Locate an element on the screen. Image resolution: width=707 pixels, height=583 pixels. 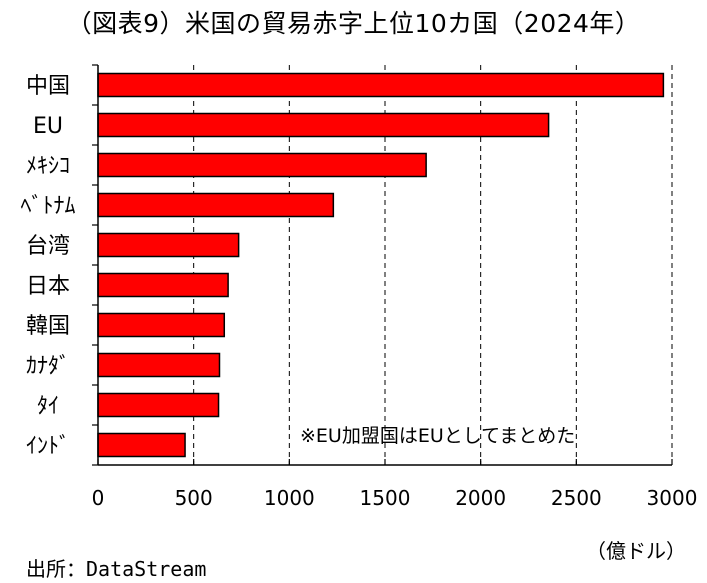
category-label: 中国 is located at coordinates (48, 86).